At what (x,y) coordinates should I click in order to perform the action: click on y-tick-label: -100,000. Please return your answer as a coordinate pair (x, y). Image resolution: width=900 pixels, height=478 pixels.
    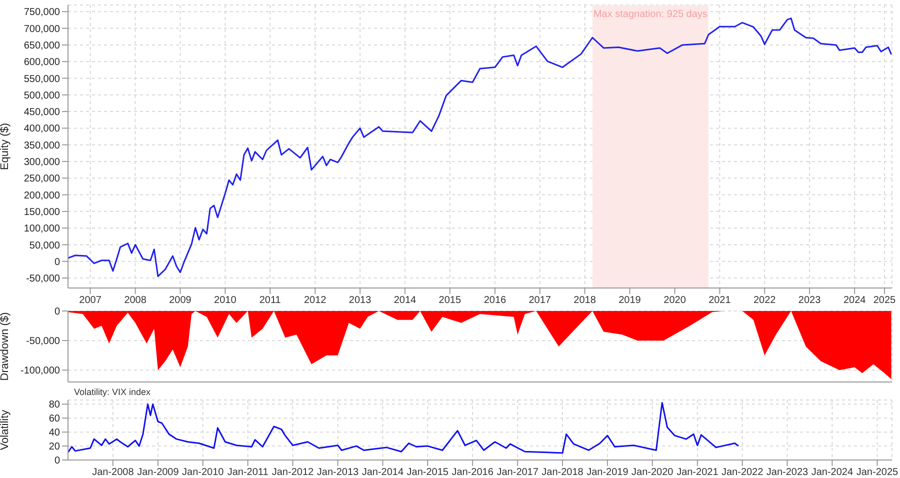
    Looking at the image, I should click on (40, 371).